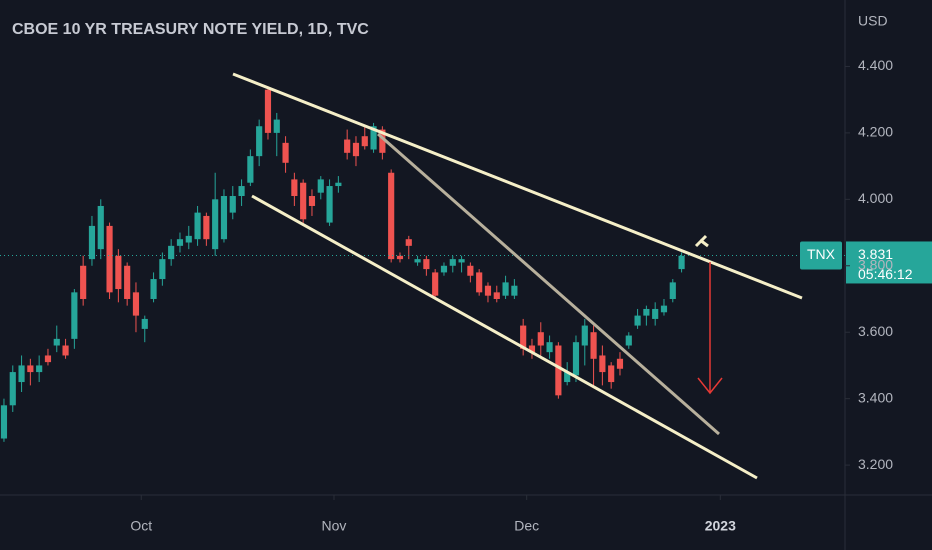 The height and width of the screenshot is (550, 932). I want to click on x-tick-label: Oct, so click(141, 526).